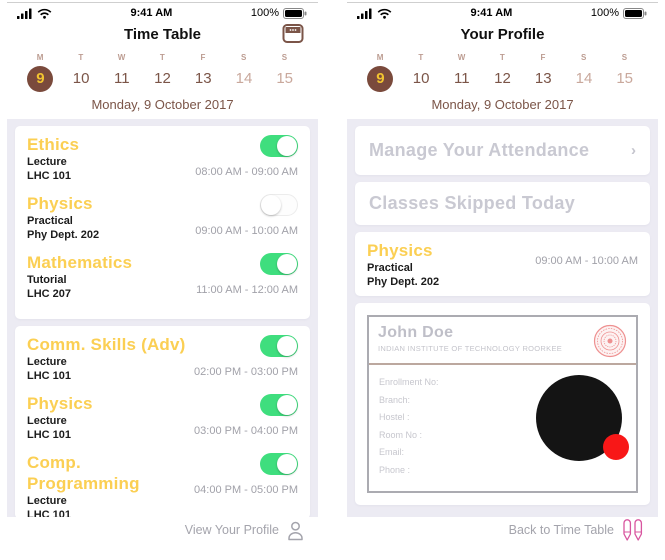 Image resolution: width=665 pixels, height=560 pixels. What do you see at coordinates (409, 382) in the screenshot?
I see `field-enrollment: Enrollment No:` at bounding box center [409, 382].